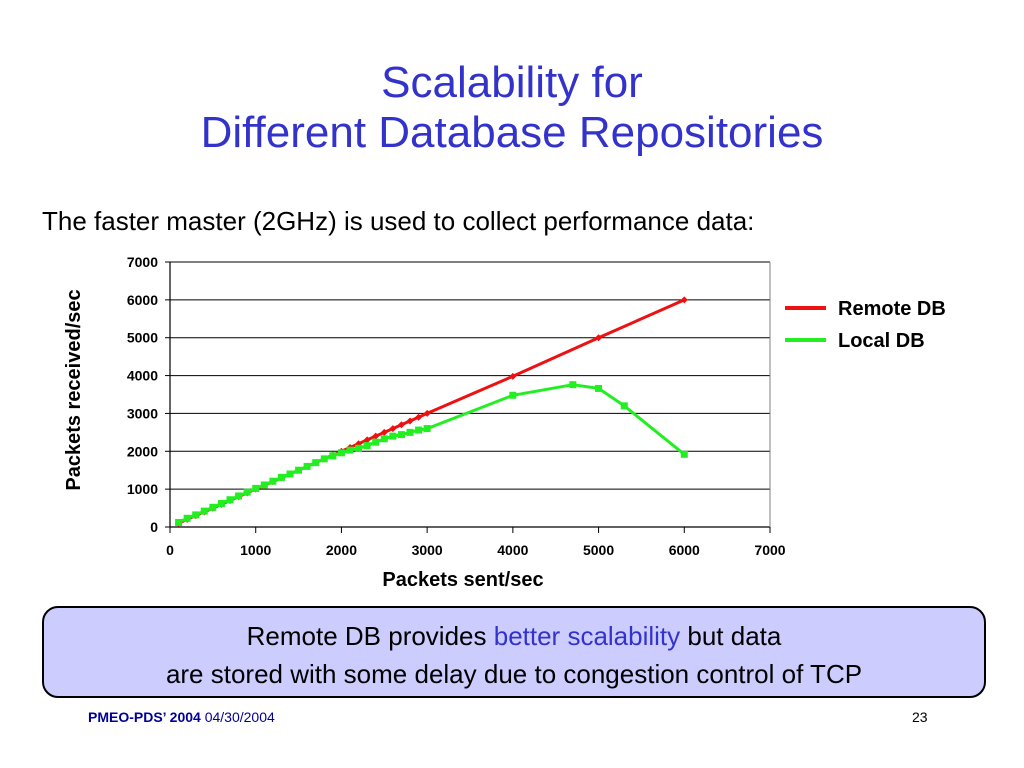 This screenshot has height=768, width=1024. What do you see at coordinates (462, 580) in the screenshot?
I see `x-axis-label: Packets sent/sec` at bounding box center [462, 580].